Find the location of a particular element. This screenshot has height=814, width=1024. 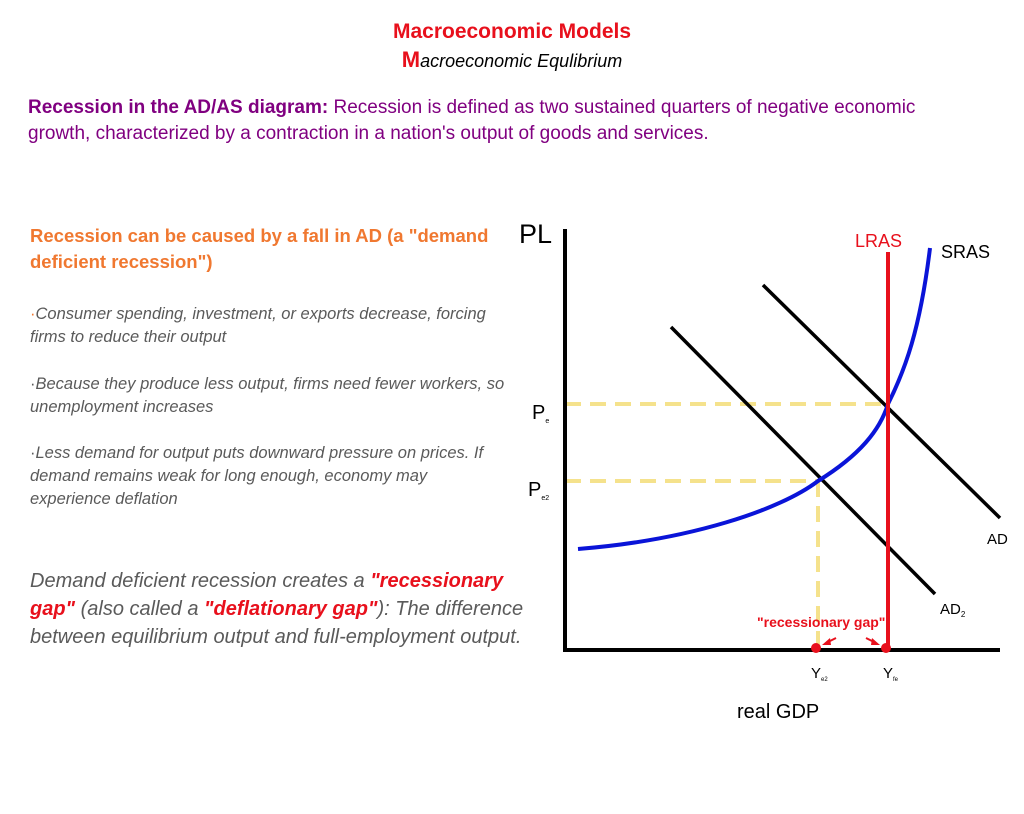

yfe-marker is located at coordinates (886, 648).